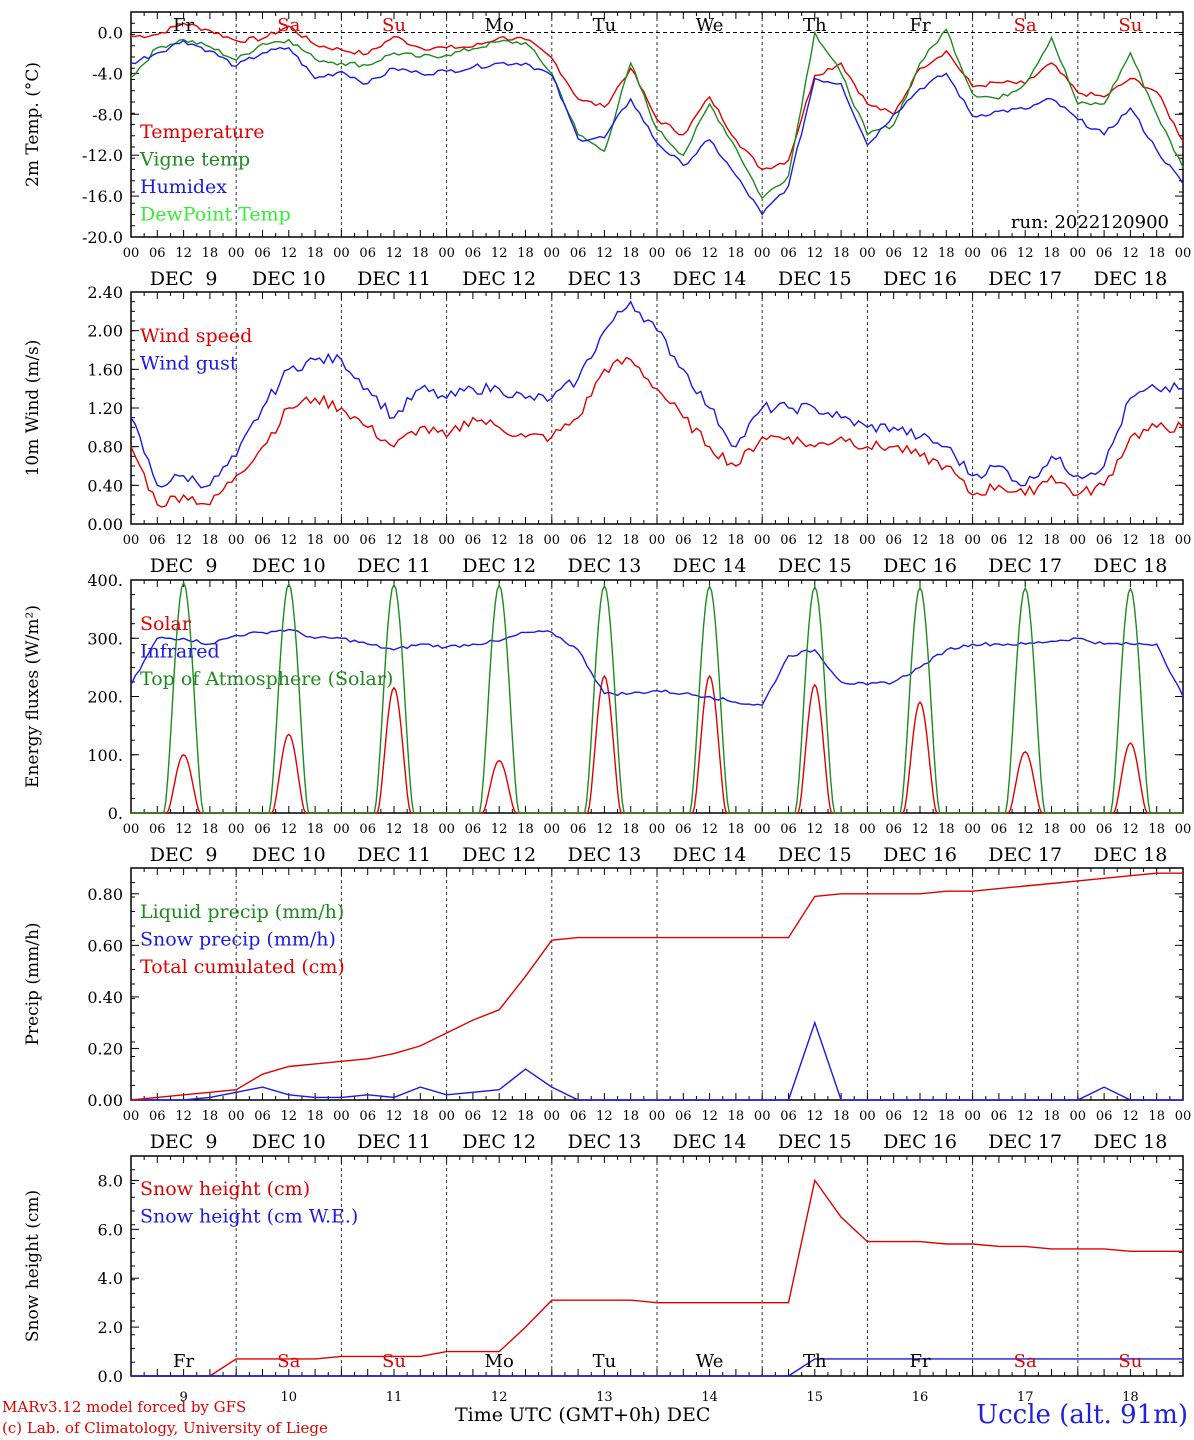 The width and height of the screenshot is (1194, 1440). Describe the element at coordinates (266, 679) in the screenshot. I see `legend-entry: Top of Atmosphere (Solar)` at that location.